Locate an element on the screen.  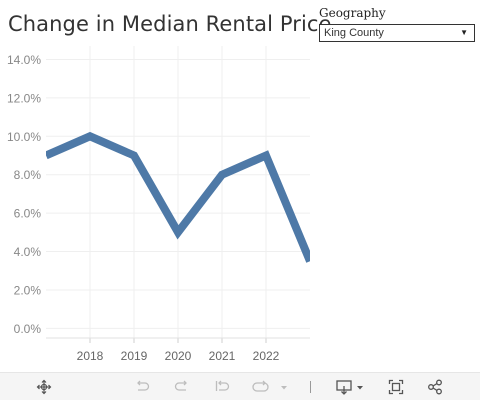
x-tick-label: 2020 is located at coordinates (178, 356).